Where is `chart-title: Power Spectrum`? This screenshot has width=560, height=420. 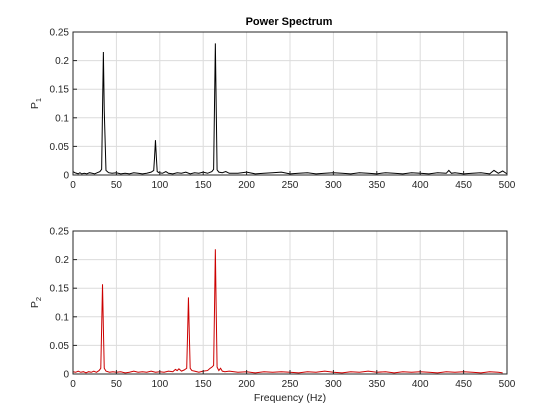
chart-title: Power Spectrum is located at coordinates (289, 22).